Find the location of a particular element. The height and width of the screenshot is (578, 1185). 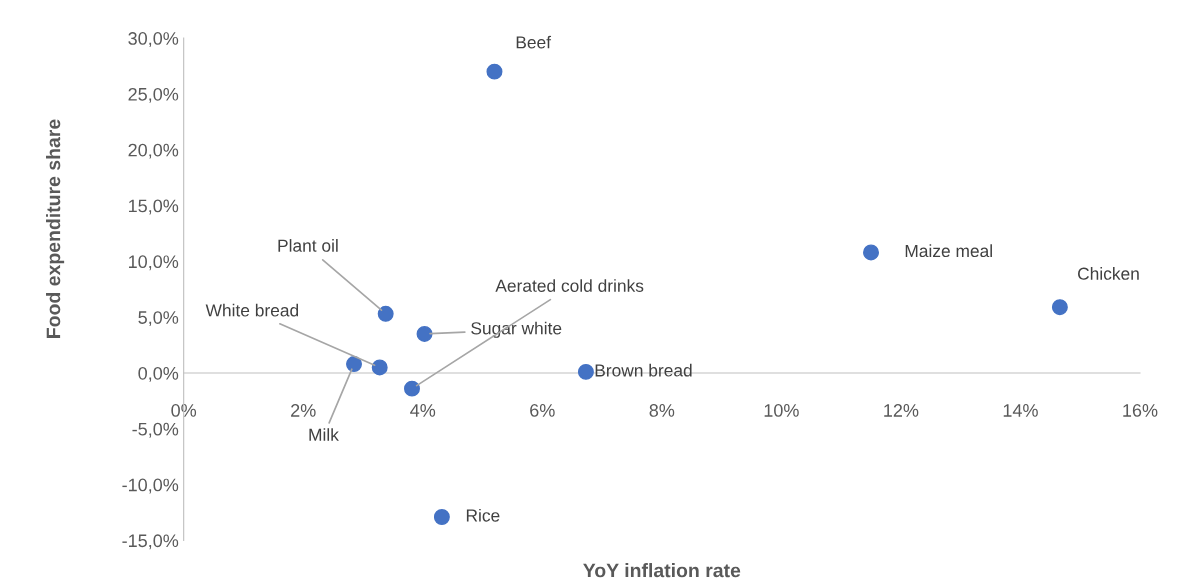

y-tick-label: -15,0% is located at coordinates (150, 542).